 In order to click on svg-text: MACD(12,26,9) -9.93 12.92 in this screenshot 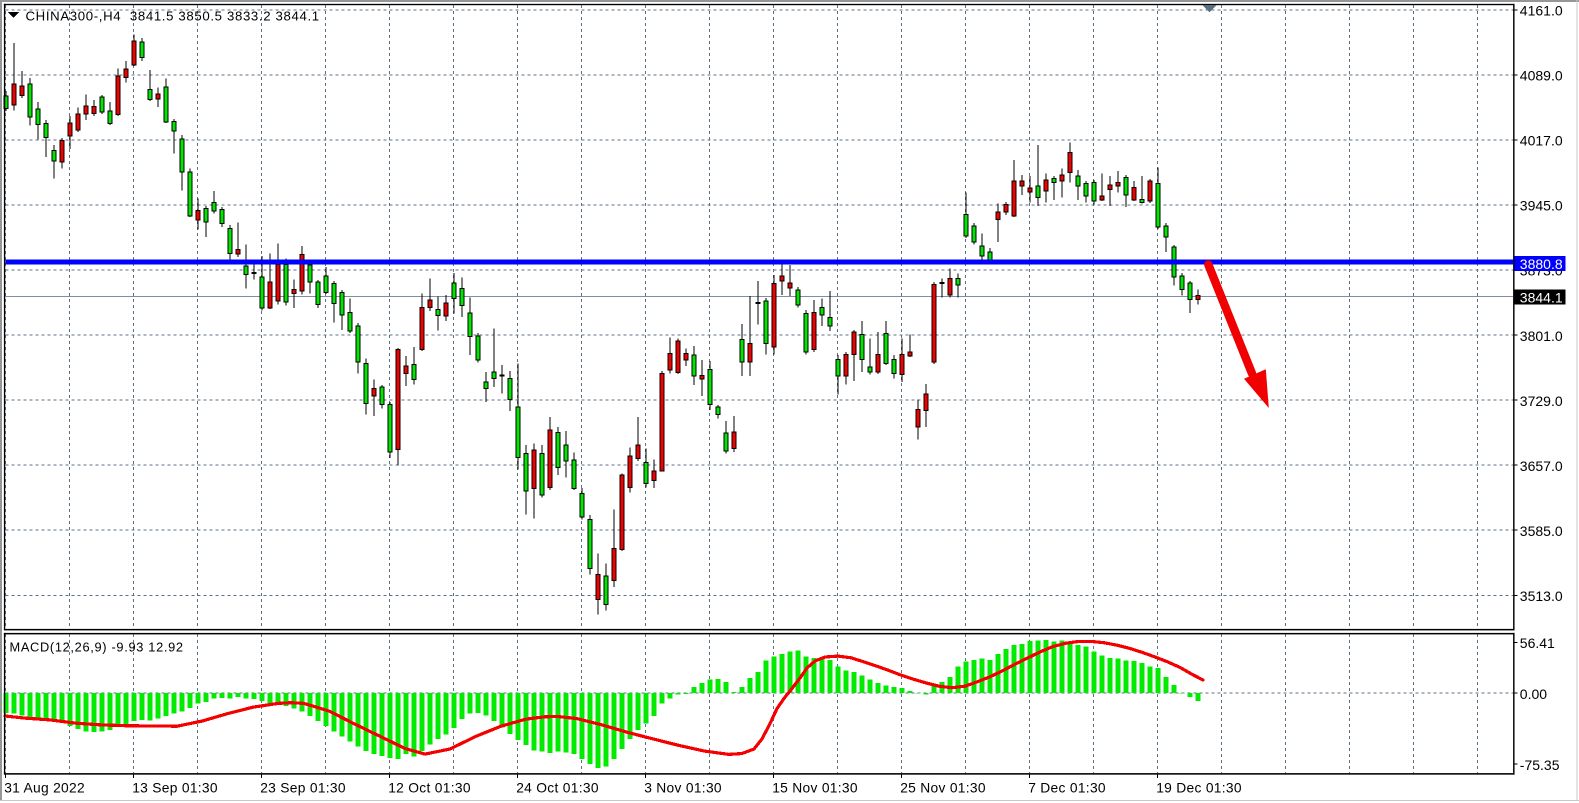, I will do `click(97, 647)`.